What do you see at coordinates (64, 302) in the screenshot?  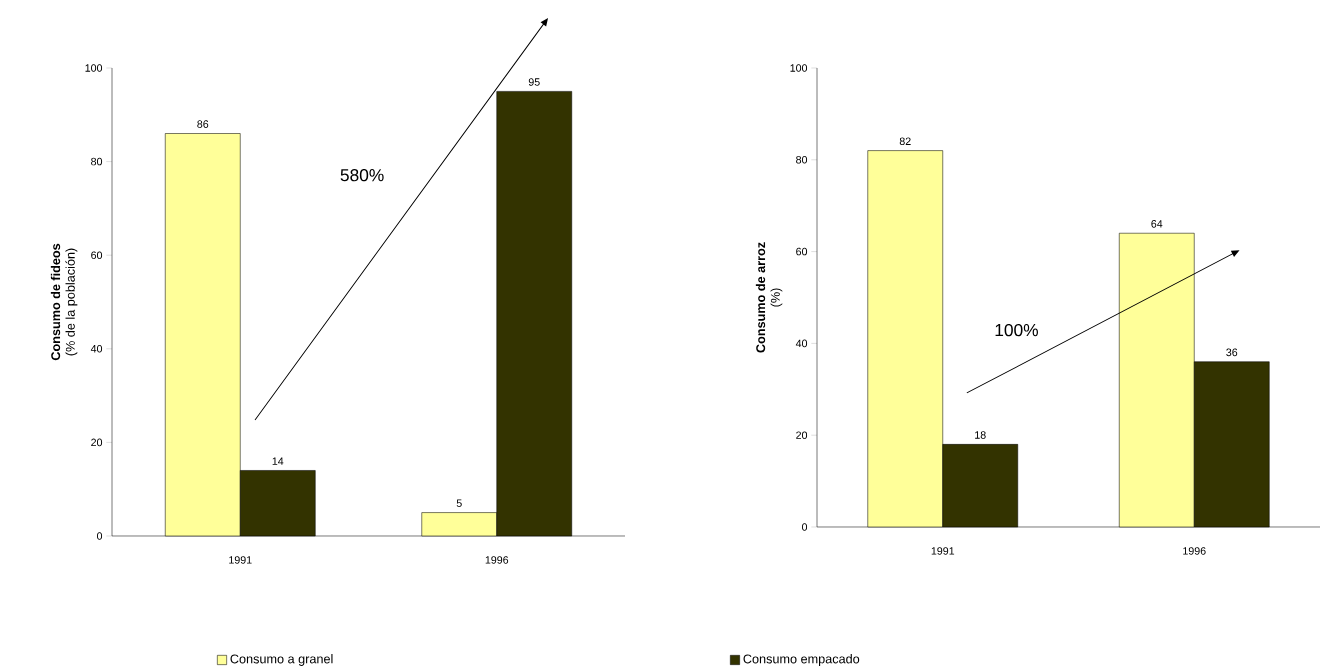 I see `y-axis-title: Consumo de fideos (% de la población)` at bounding box center [64, 302].